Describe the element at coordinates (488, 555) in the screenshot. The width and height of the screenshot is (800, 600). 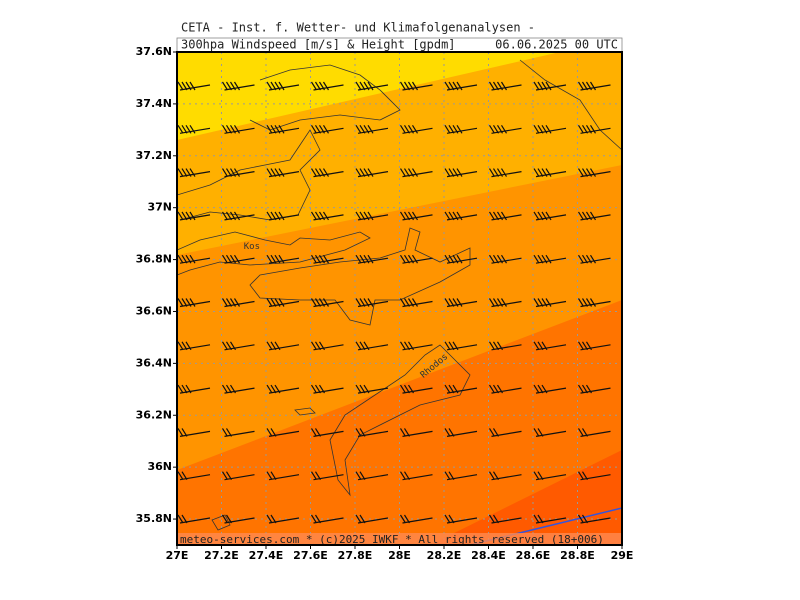
I see `lon-tick-label: 28.4E` at that location.